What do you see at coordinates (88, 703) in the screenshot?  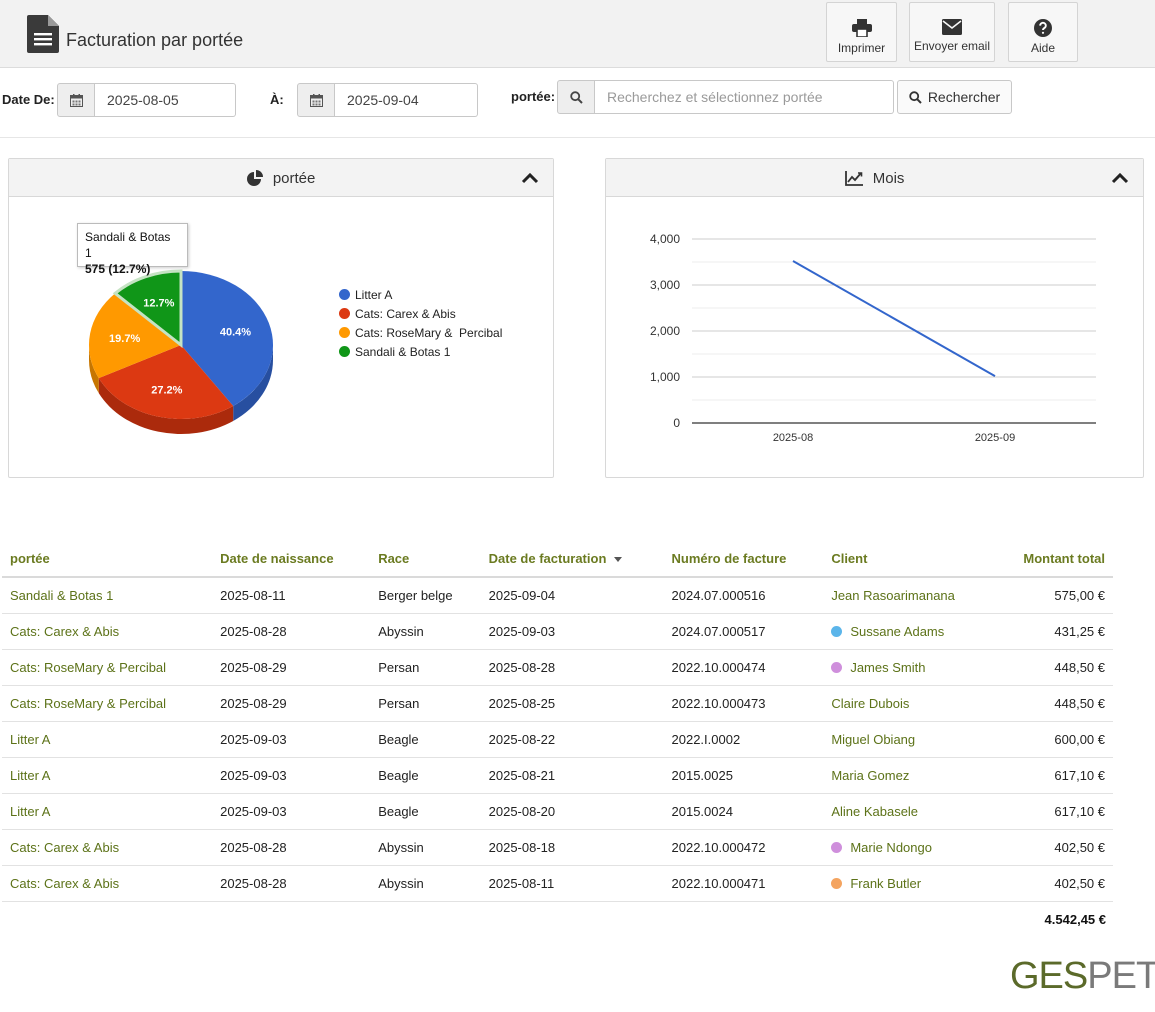 I see `portee-link-text: Cats: RoseMary & Percibal` at bounding box center [88, 703].